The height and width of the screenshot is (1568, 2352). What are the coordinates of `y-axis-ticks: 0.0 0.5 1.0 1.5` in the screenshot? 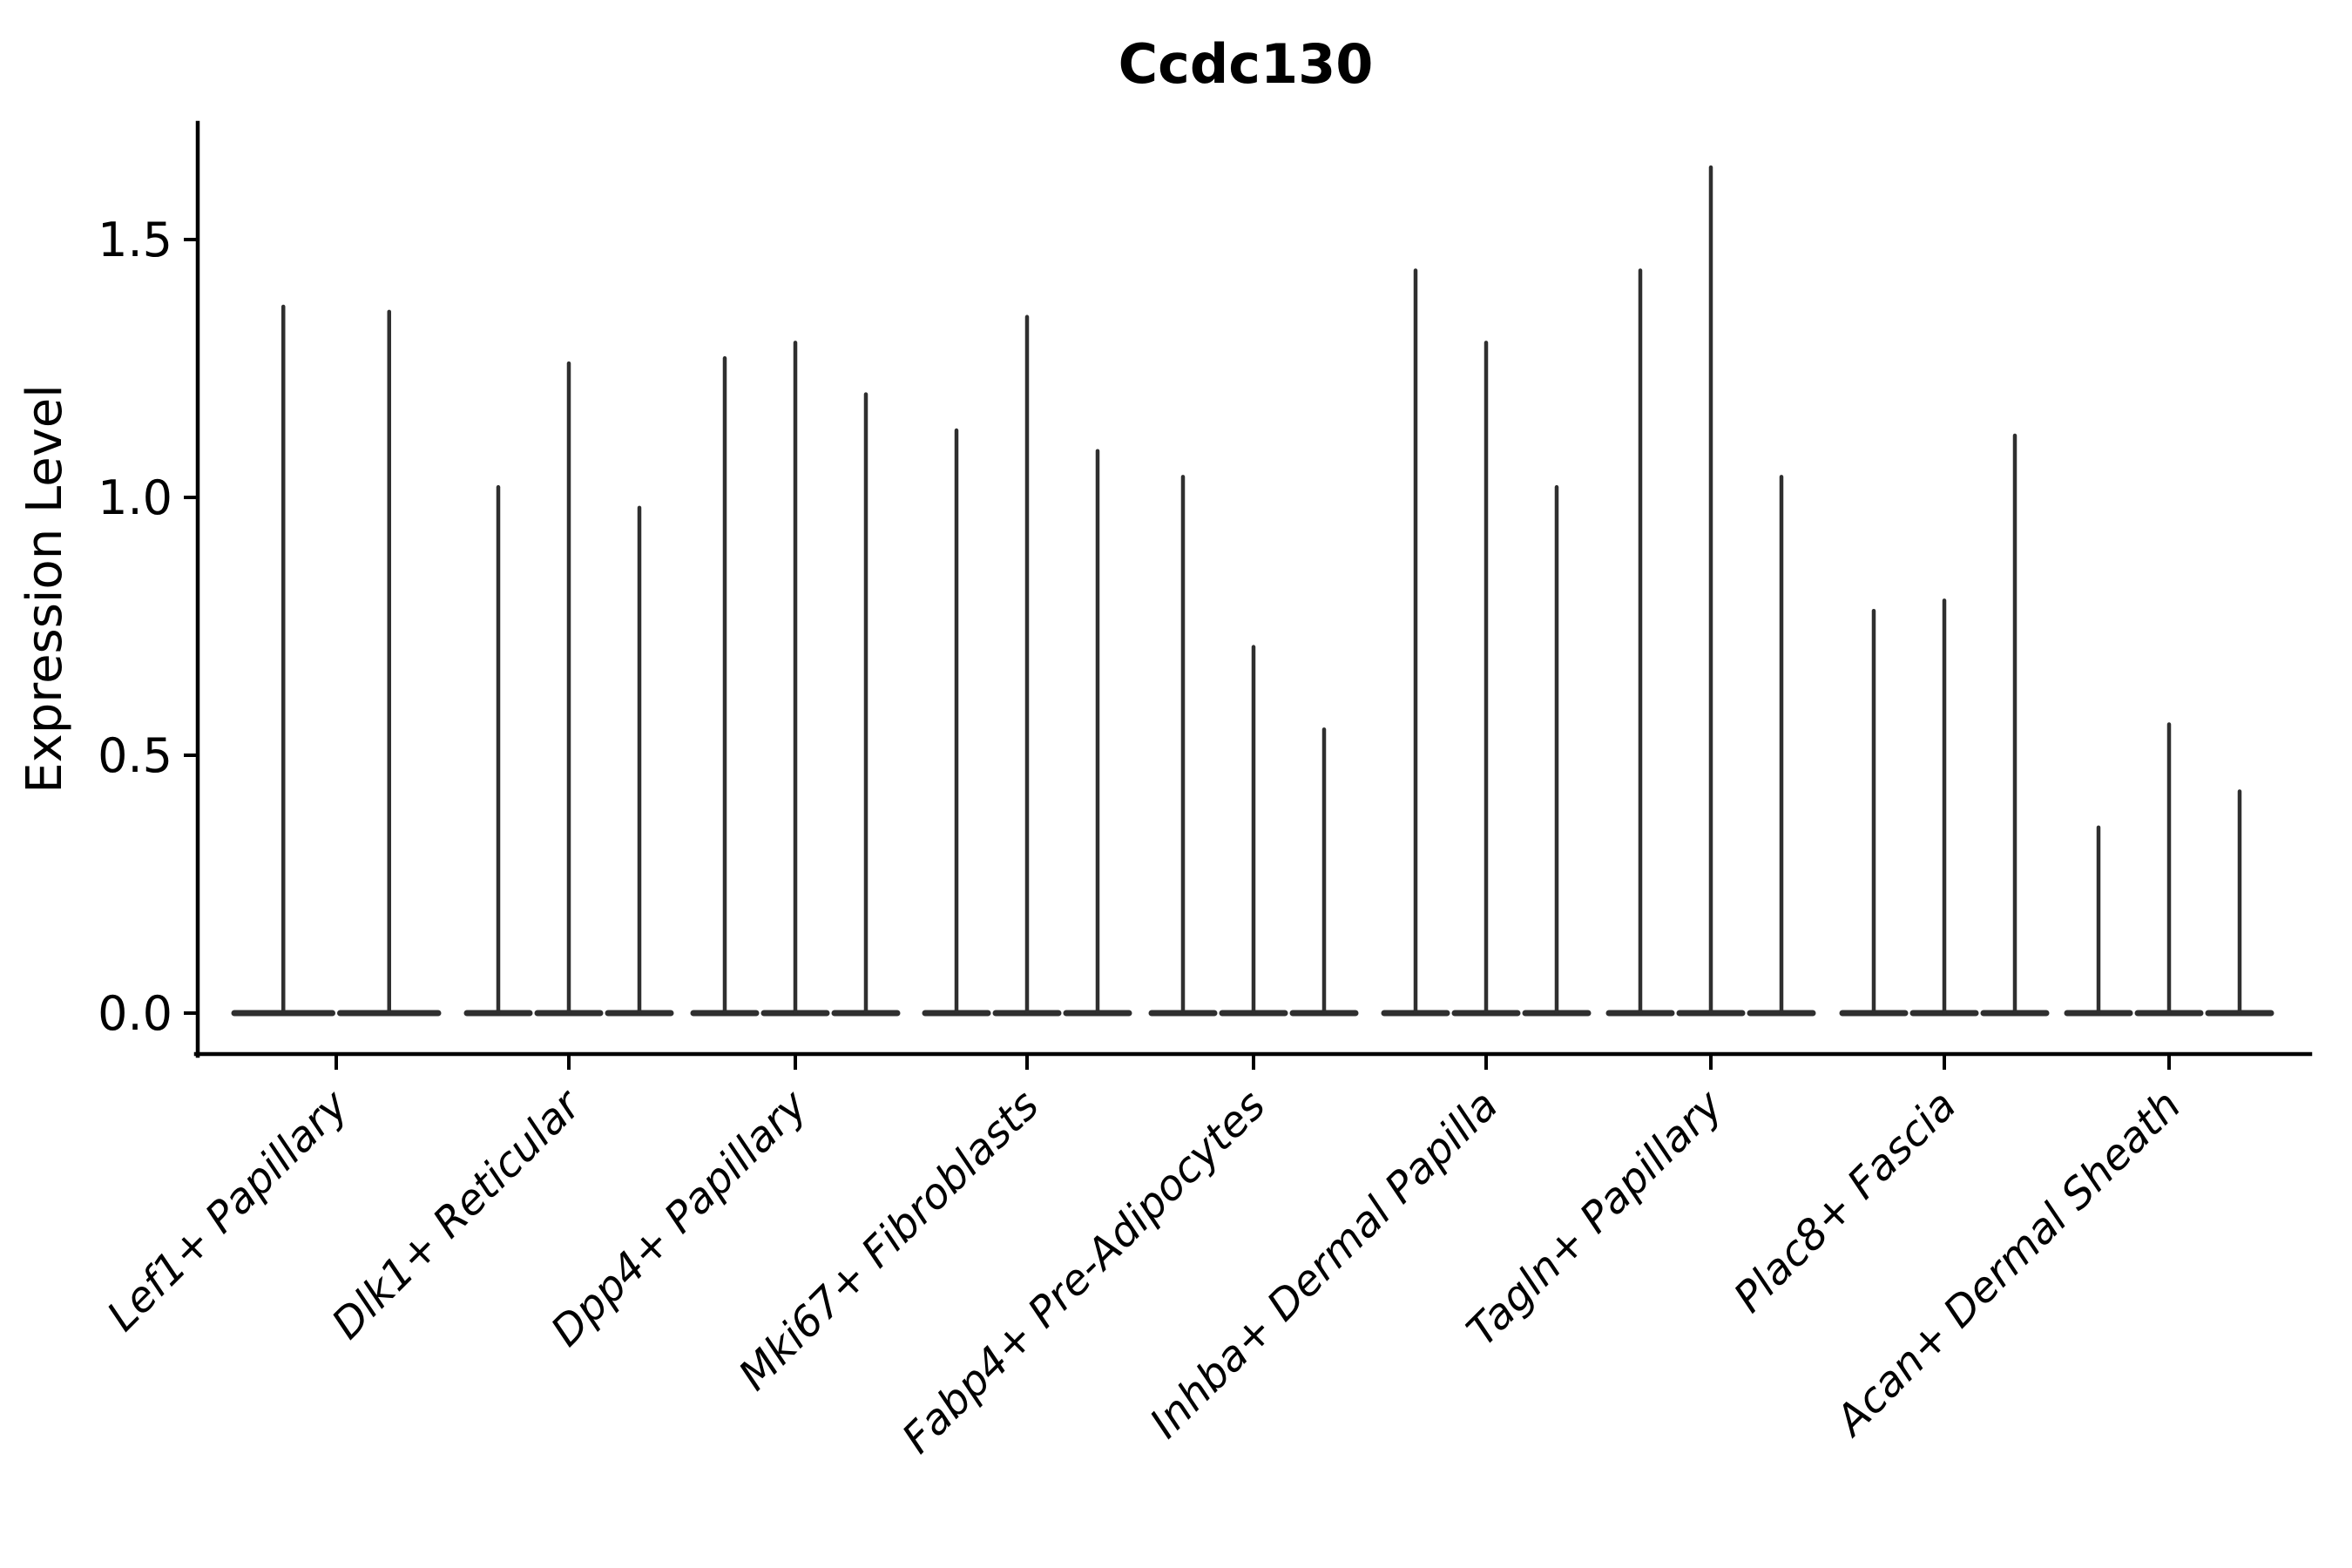 It's located at (148, 627).